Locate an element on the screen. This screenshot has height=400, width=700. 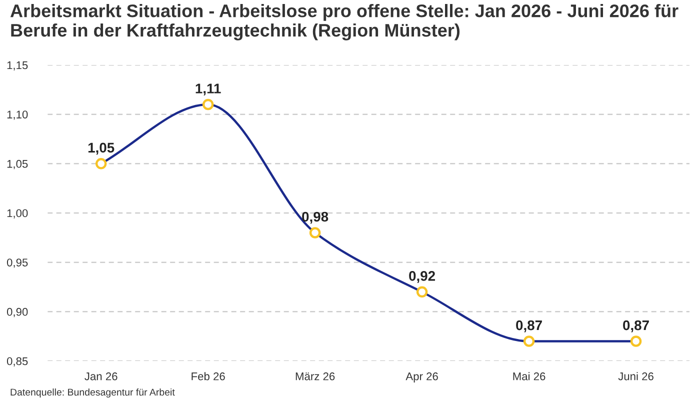
x-tick-label: Mai 26 is located at coordinates (529, 376).